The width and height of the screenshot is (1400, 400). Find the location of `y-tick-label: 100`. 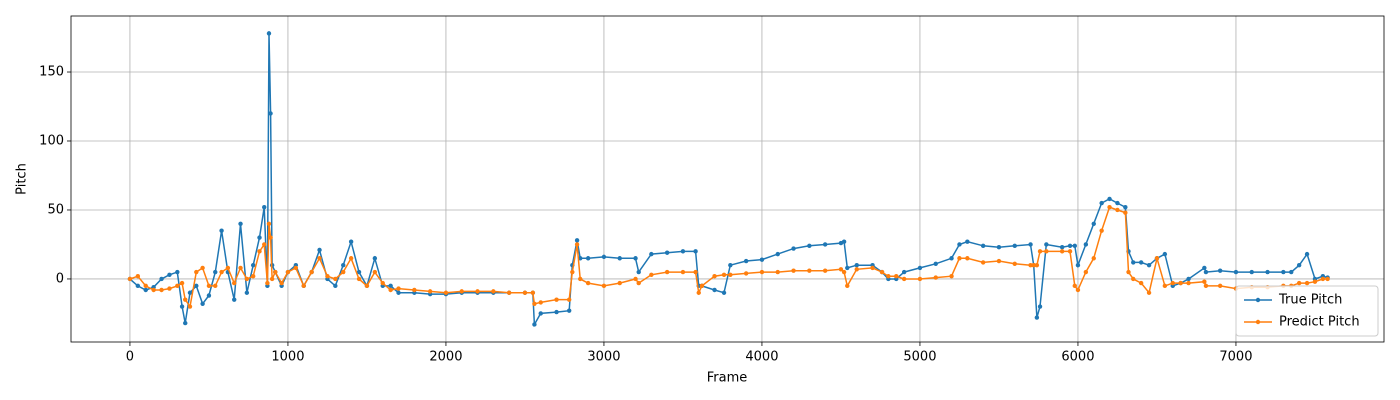

y-tick-label: 100 is located at coordinates (51, 140).